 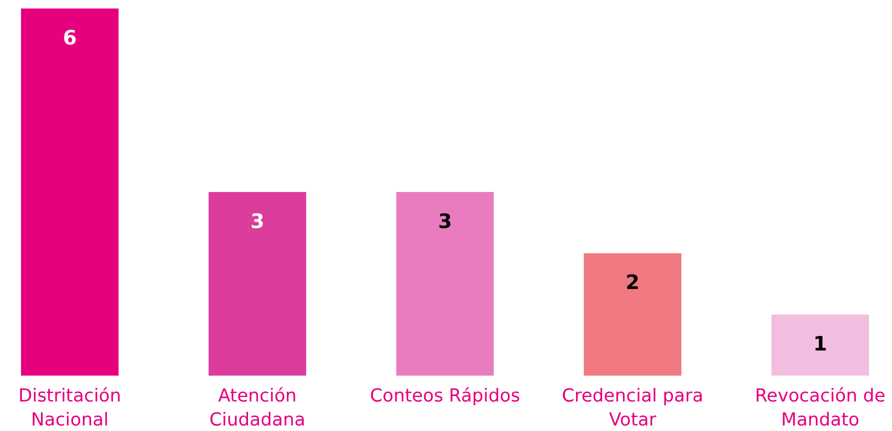 What do you see at coordinates (257, 408) in the screenshot?
I see `x-tick-label: Atención Ciudadana` at bounding box center [257, 408].